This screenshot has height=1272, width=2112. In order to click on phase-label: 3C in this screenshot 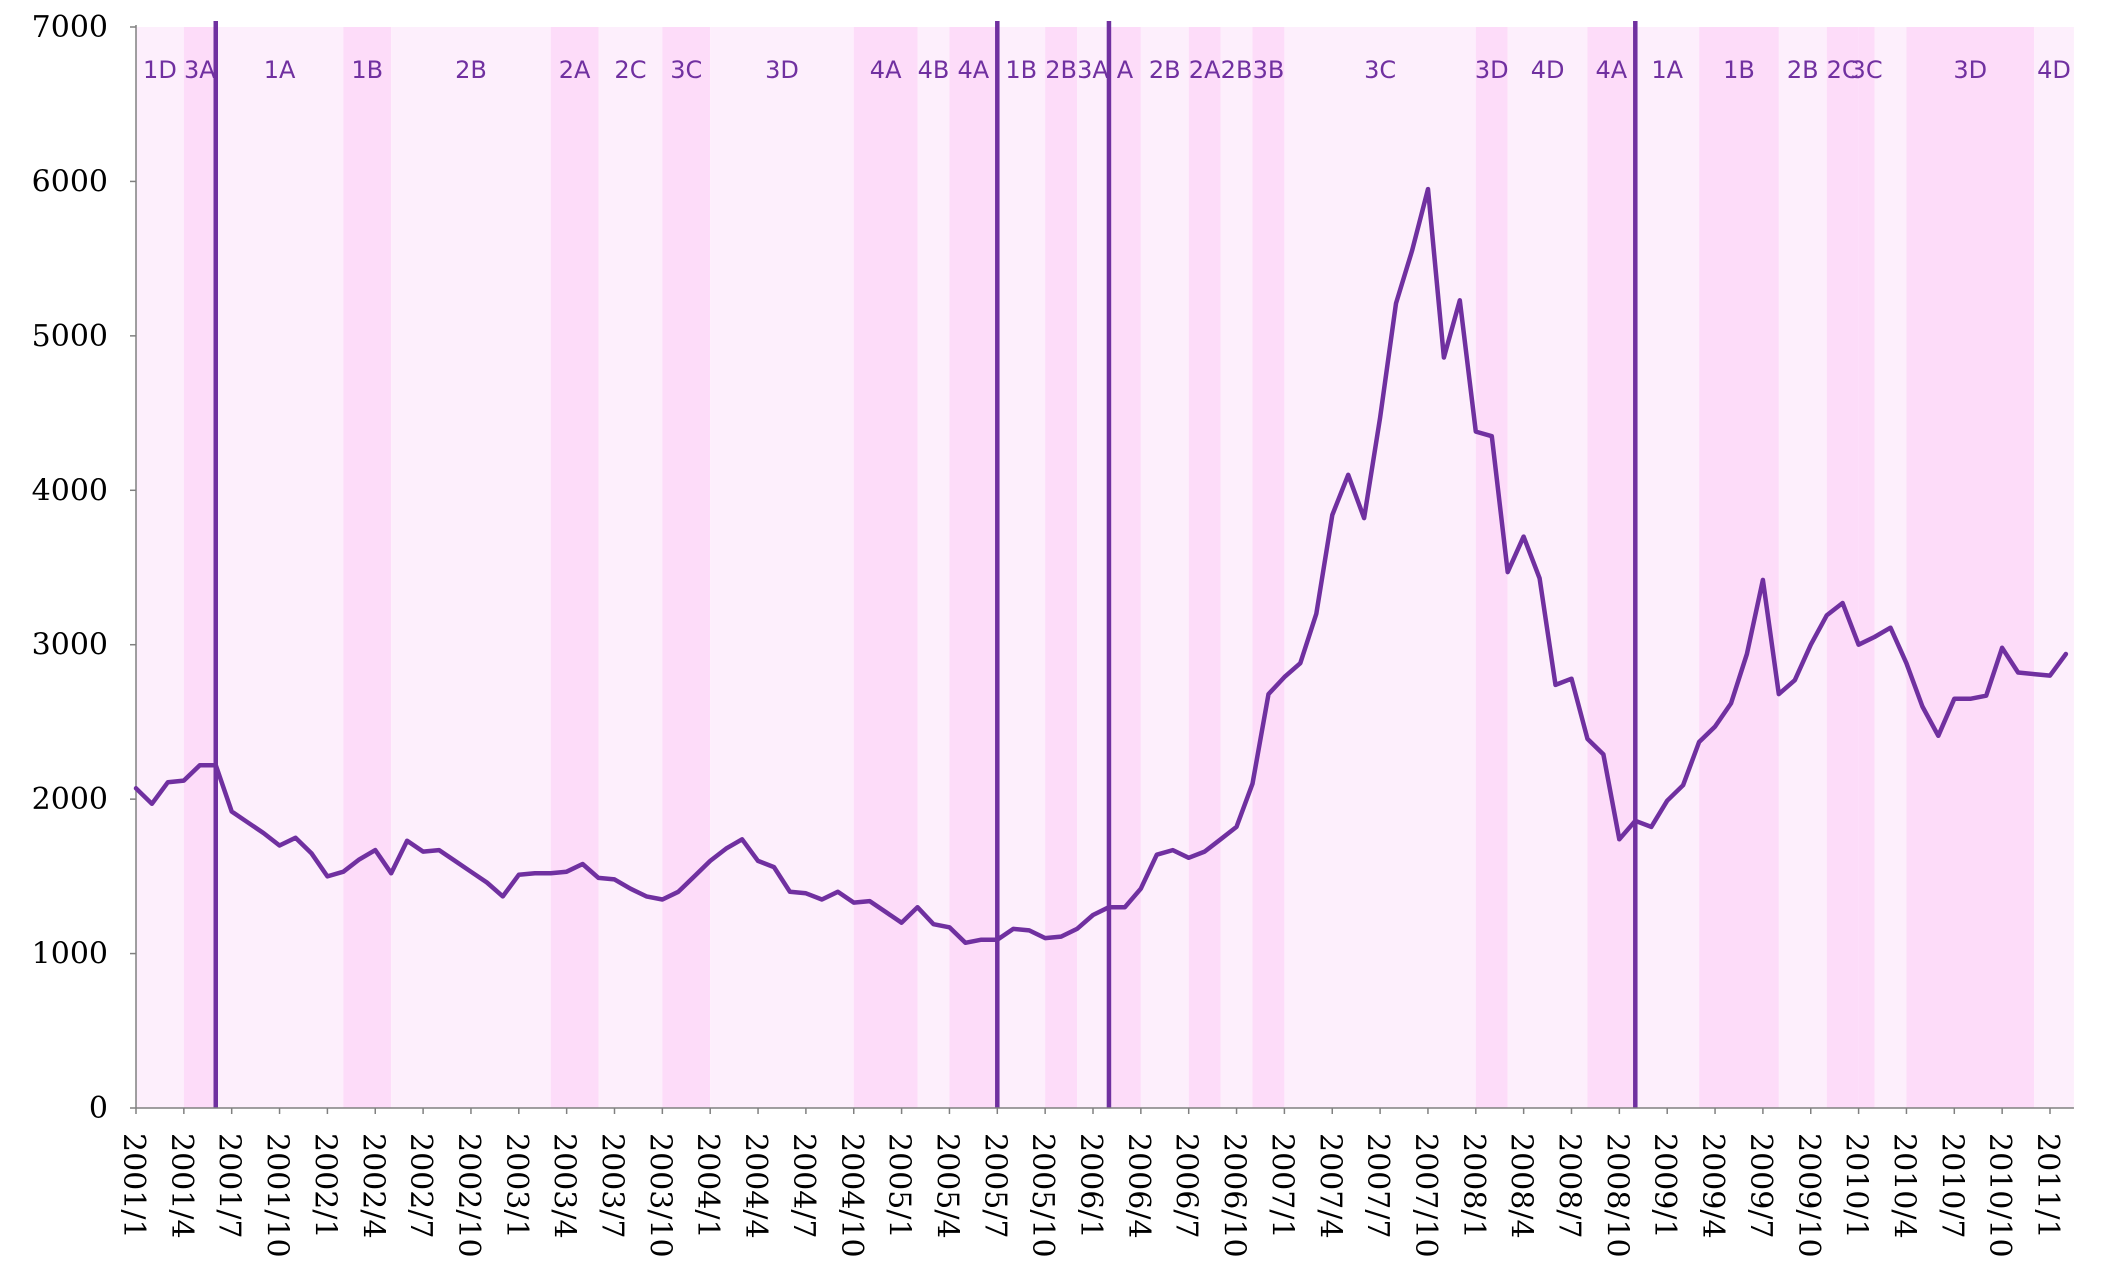, I will do `click(1380, 70)`.